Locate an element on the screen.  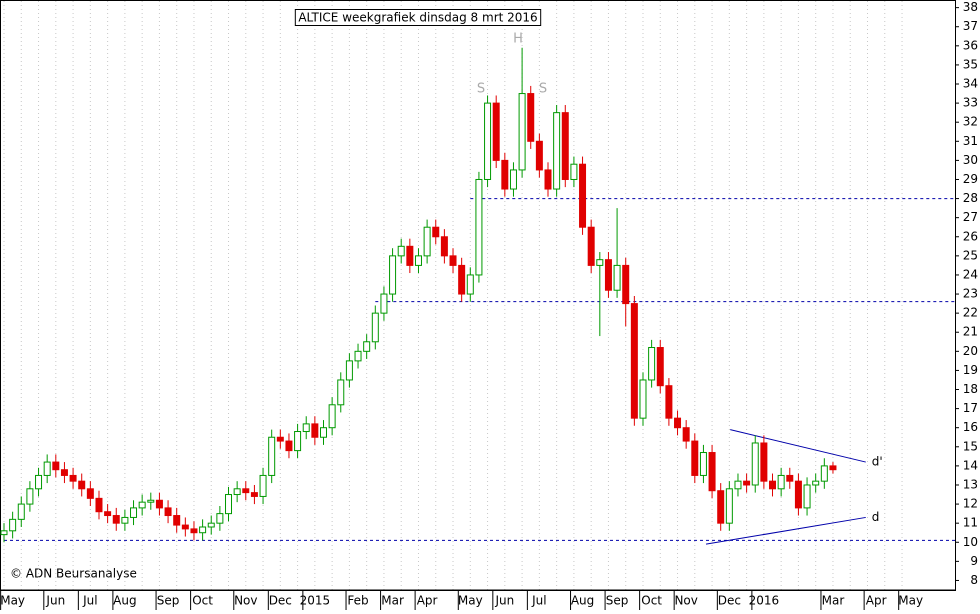
y-tick-label: 26 is located at coordinates (970, 236).